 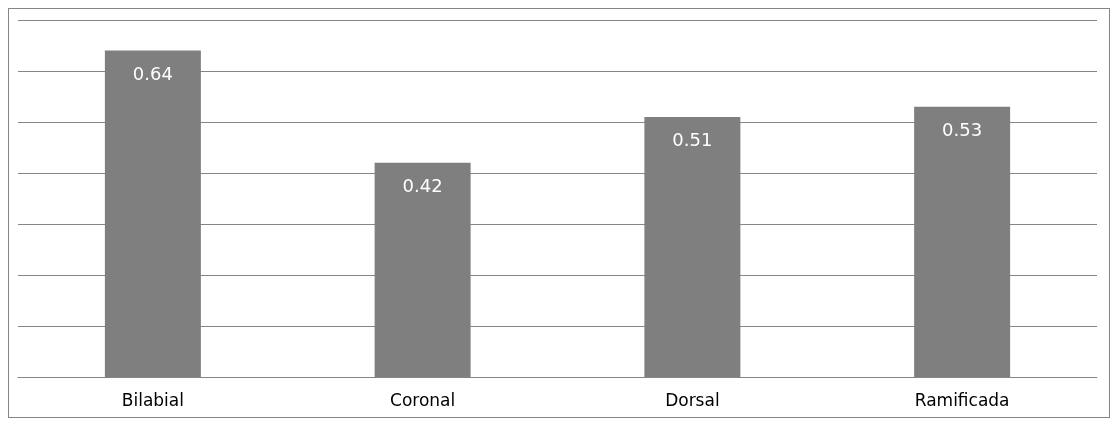 What do you see at coordinates (422, 186) in the screenshot?
I see `data-label: 0.42` at bounding box center [422, 186].